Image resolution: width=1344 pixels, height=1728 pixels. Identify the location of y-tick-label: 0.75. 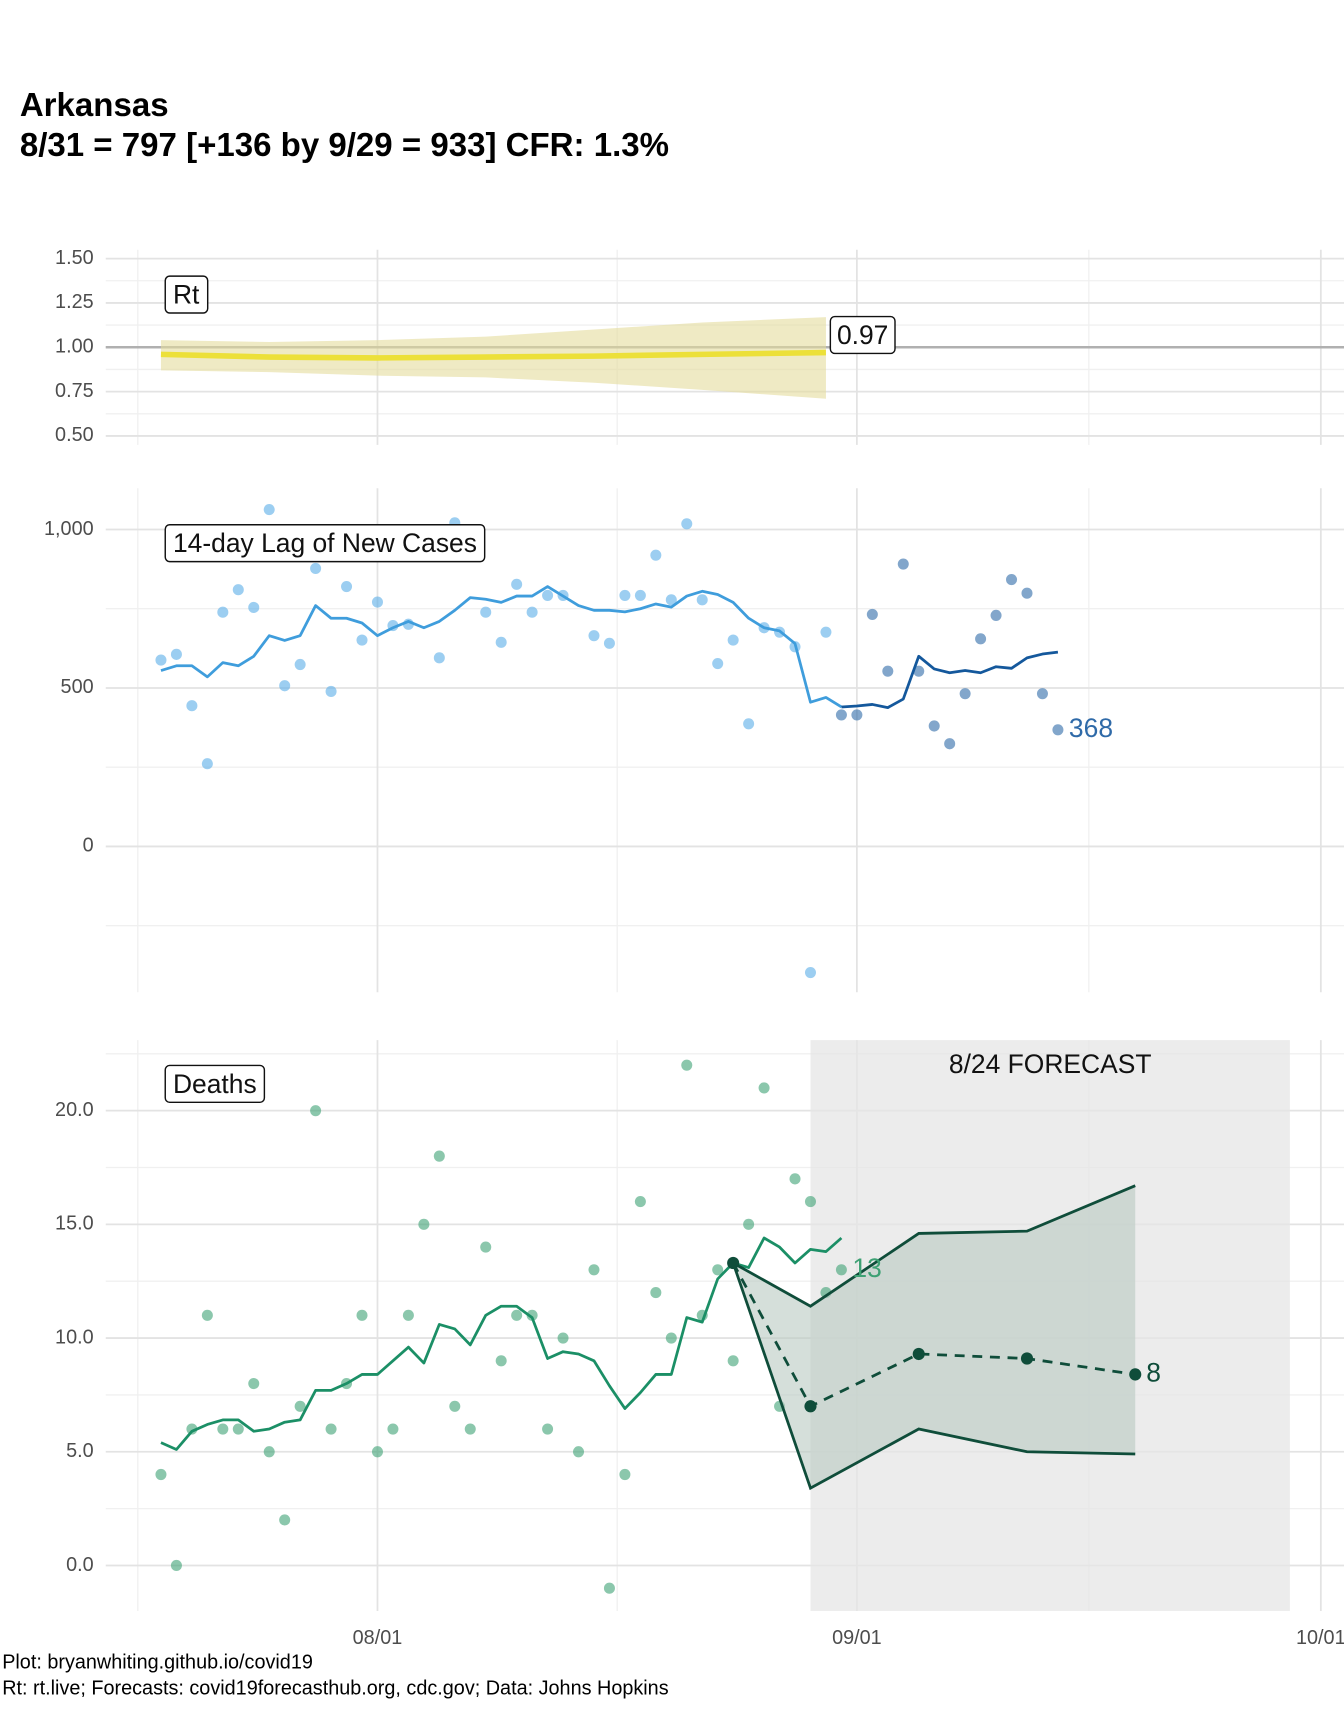
(74, 391).